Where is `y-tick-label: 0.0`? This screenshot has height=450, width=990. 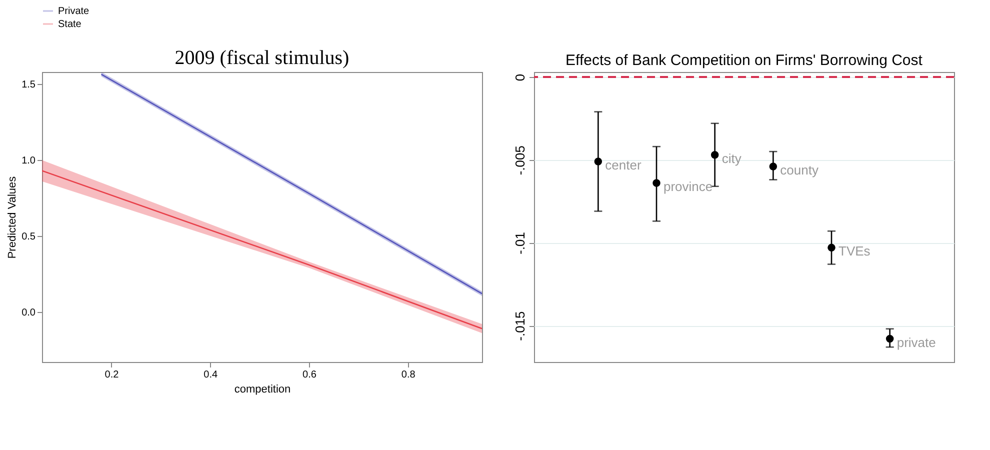 y-tick-label: 0.0 is located at coordinates (29, 312).